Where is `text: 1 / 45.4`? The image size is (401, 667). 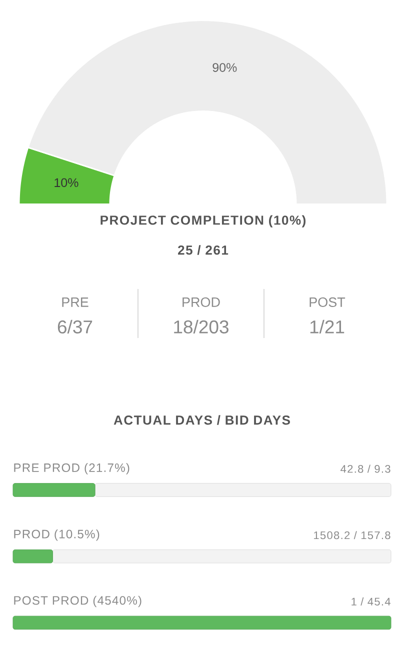 text: 1 / 45.4 is located at coordinates (371, 601).